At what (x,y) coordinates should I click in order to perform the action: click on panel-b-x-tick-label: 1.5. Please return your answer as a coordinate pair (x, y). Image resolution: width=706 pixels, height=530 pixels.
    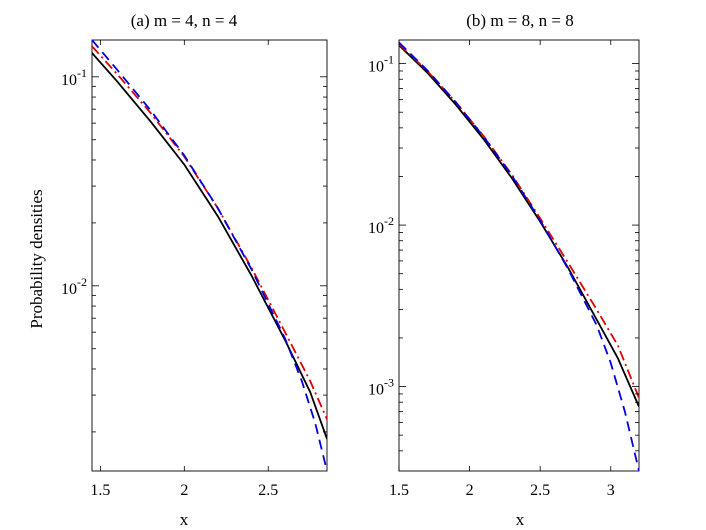
    Looking at the image, I should click on (399, 490).